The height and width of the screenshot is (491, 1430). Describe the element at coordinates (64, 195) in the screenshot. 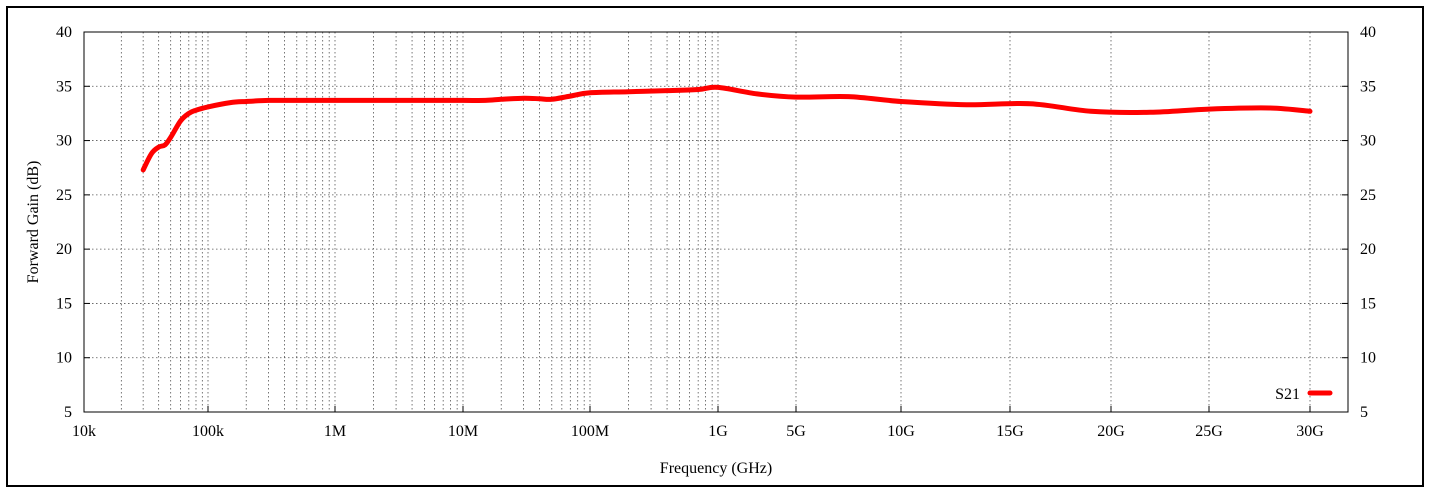

I see `y-tick-label: 25` at that location.